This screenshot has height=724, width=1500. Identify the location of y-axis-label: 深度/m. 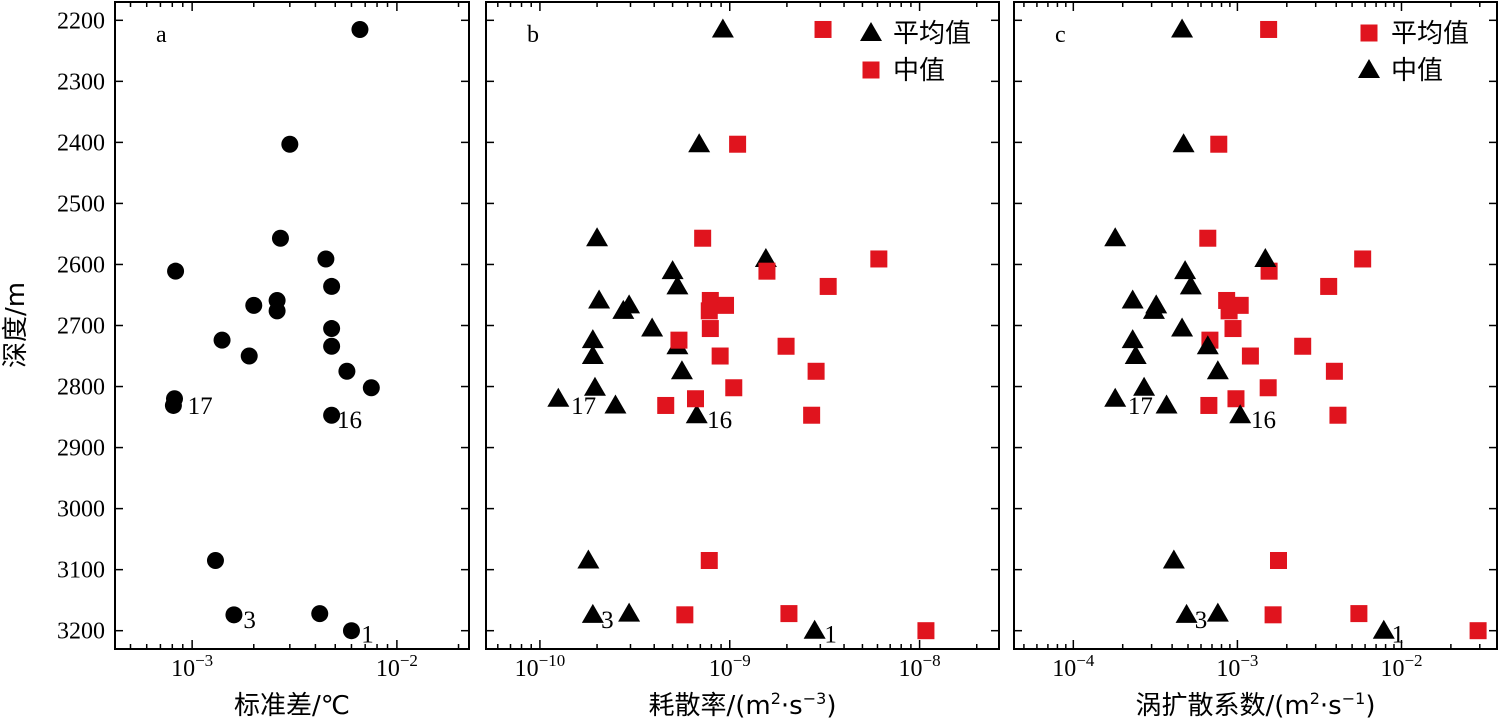
(16, 325).